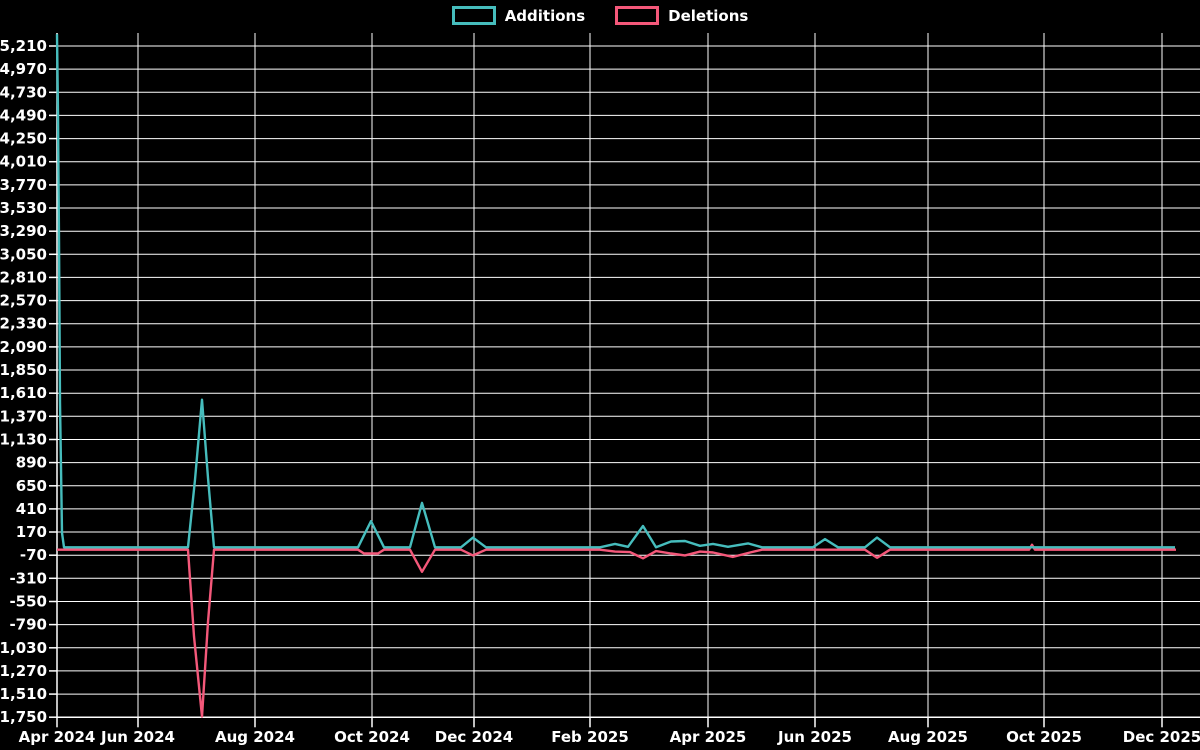 This screenshot has height=750, width=1200. What do you see at coordinates (23, 694) in the screenshot?
I see `y-tick-label: -1,510` at bounding box center [23, 694].